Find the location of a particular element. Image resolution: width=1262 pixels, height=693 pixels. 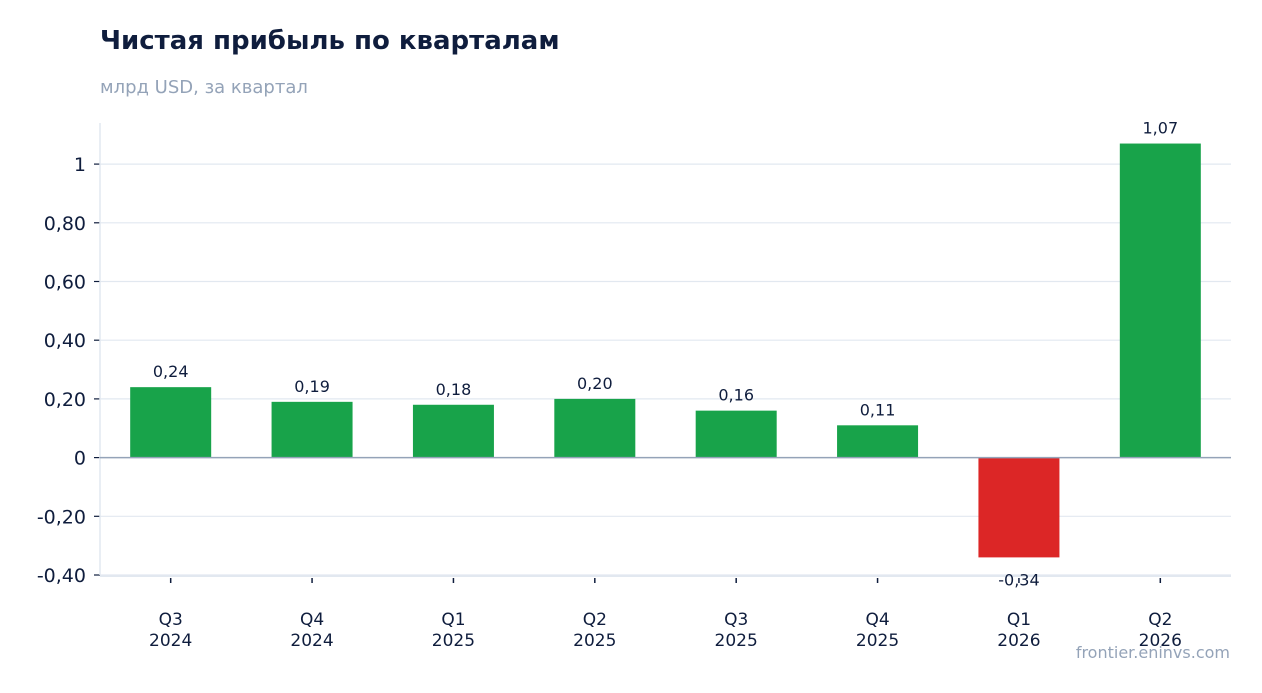

y-tick-label: 0 is located at coordinates (80, 459).